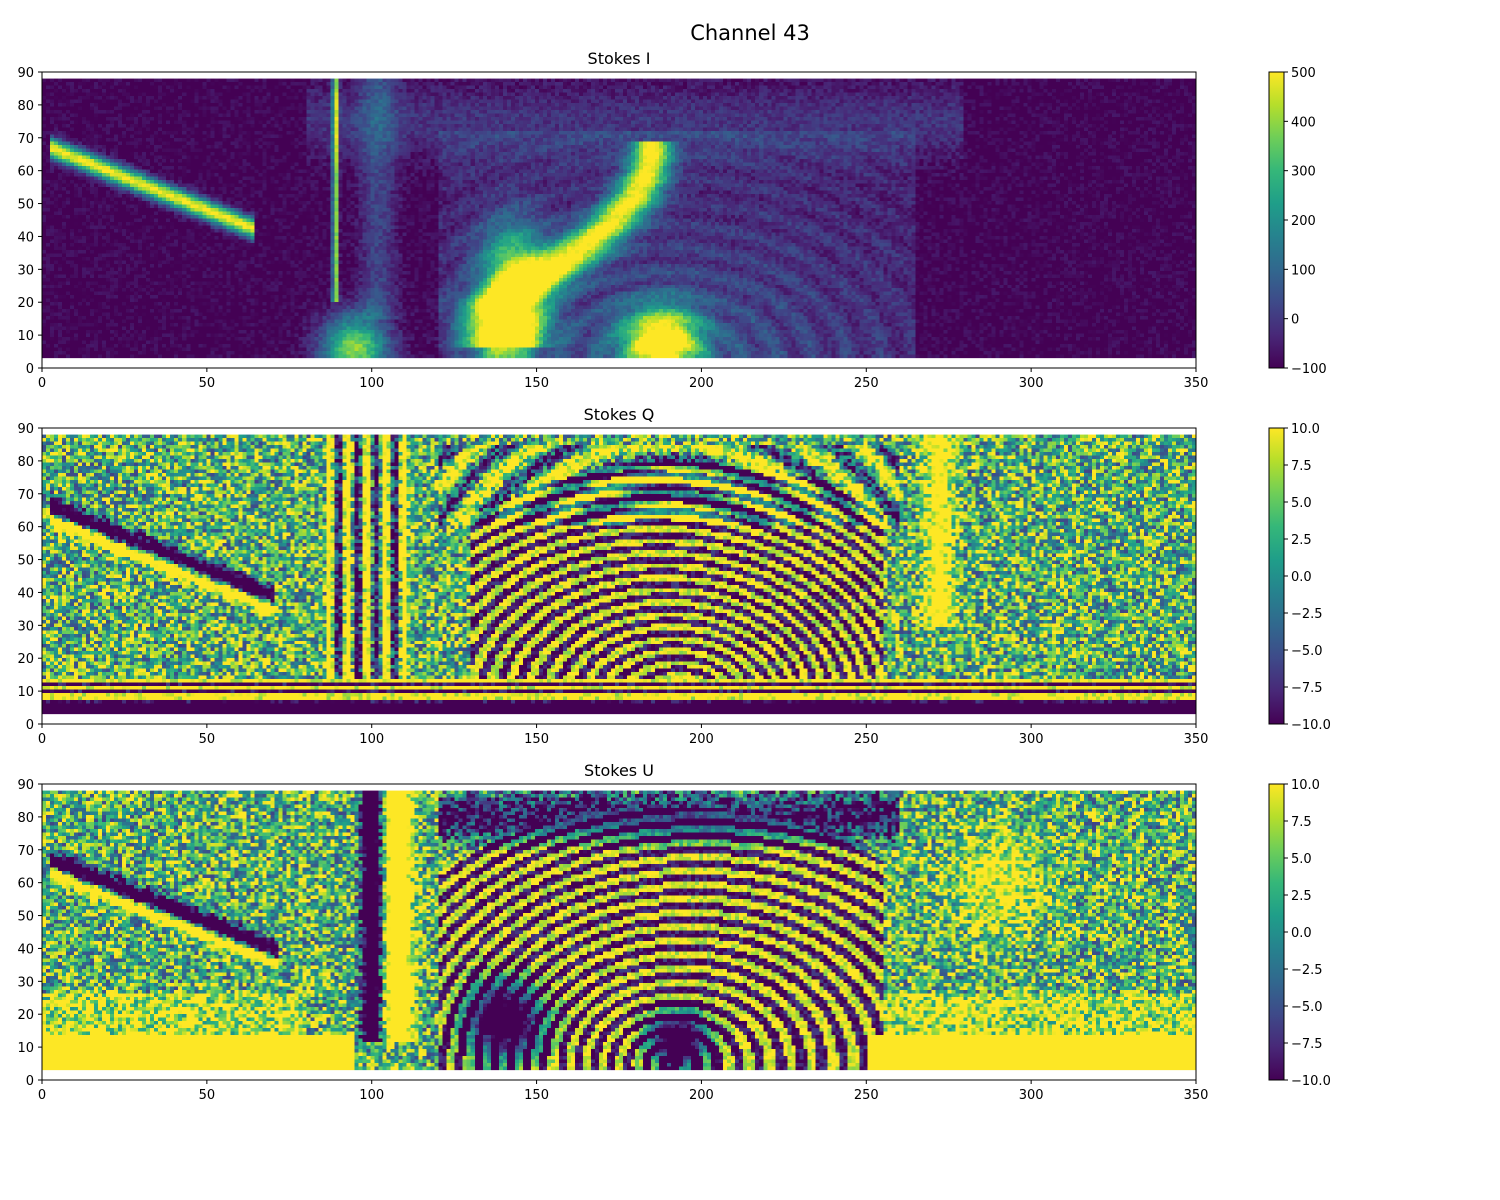 Image resolution: width=1500 pixels, height=1200 pixels. I want to click on colorbar-tick-label: −100, so click(1309, 369).